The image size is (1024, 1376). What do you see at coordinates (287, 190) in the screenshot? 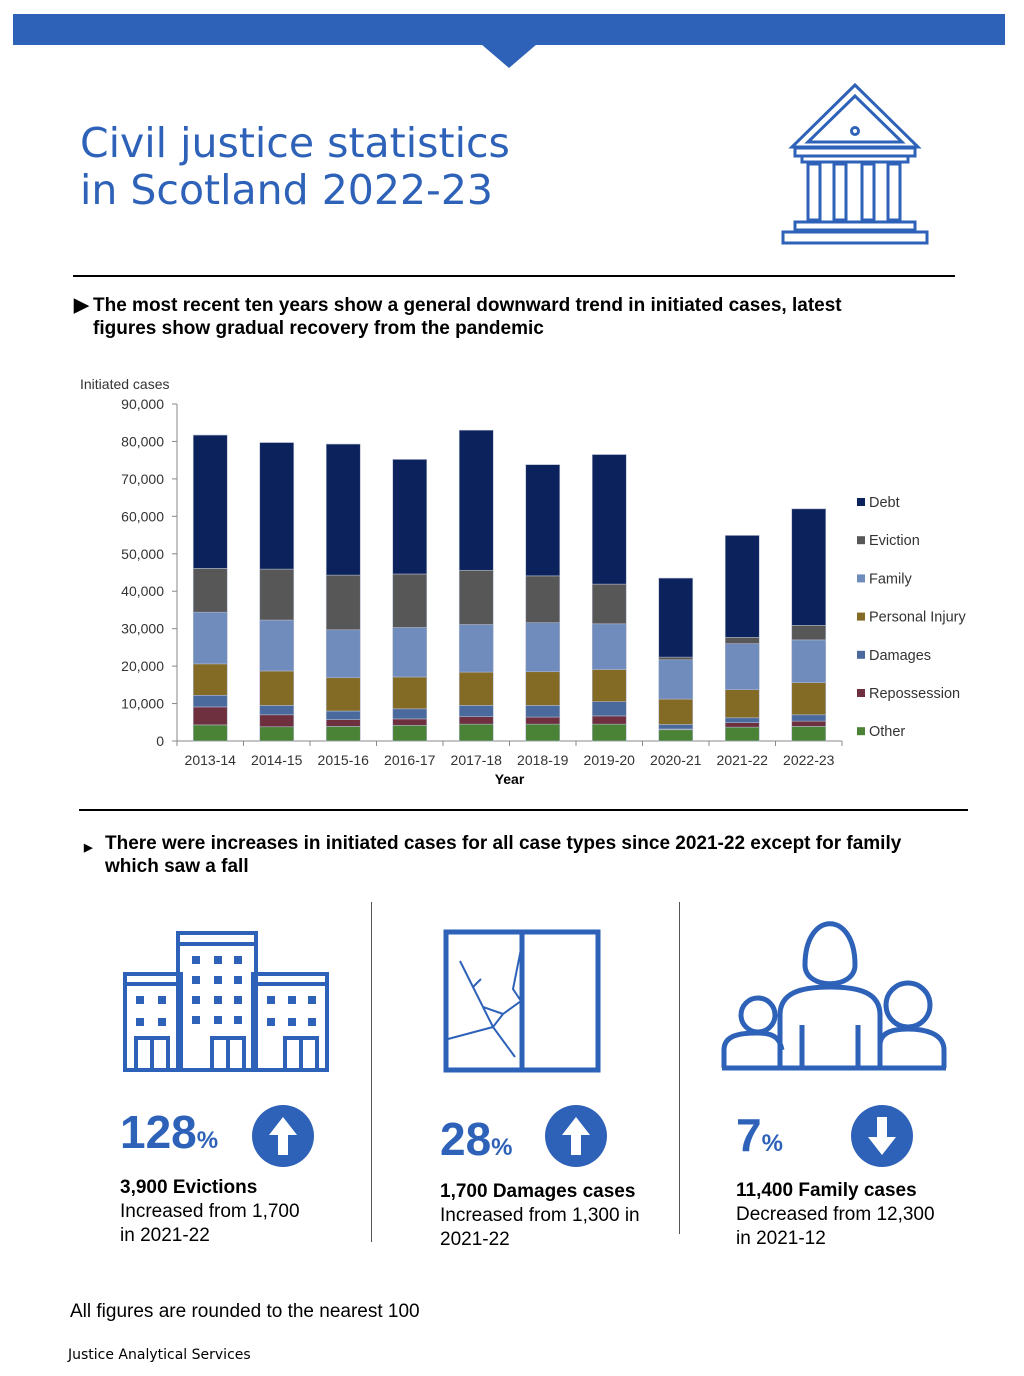
I see `title-line-2: in Scotland 2022-23` at bounding box center [287, 190].